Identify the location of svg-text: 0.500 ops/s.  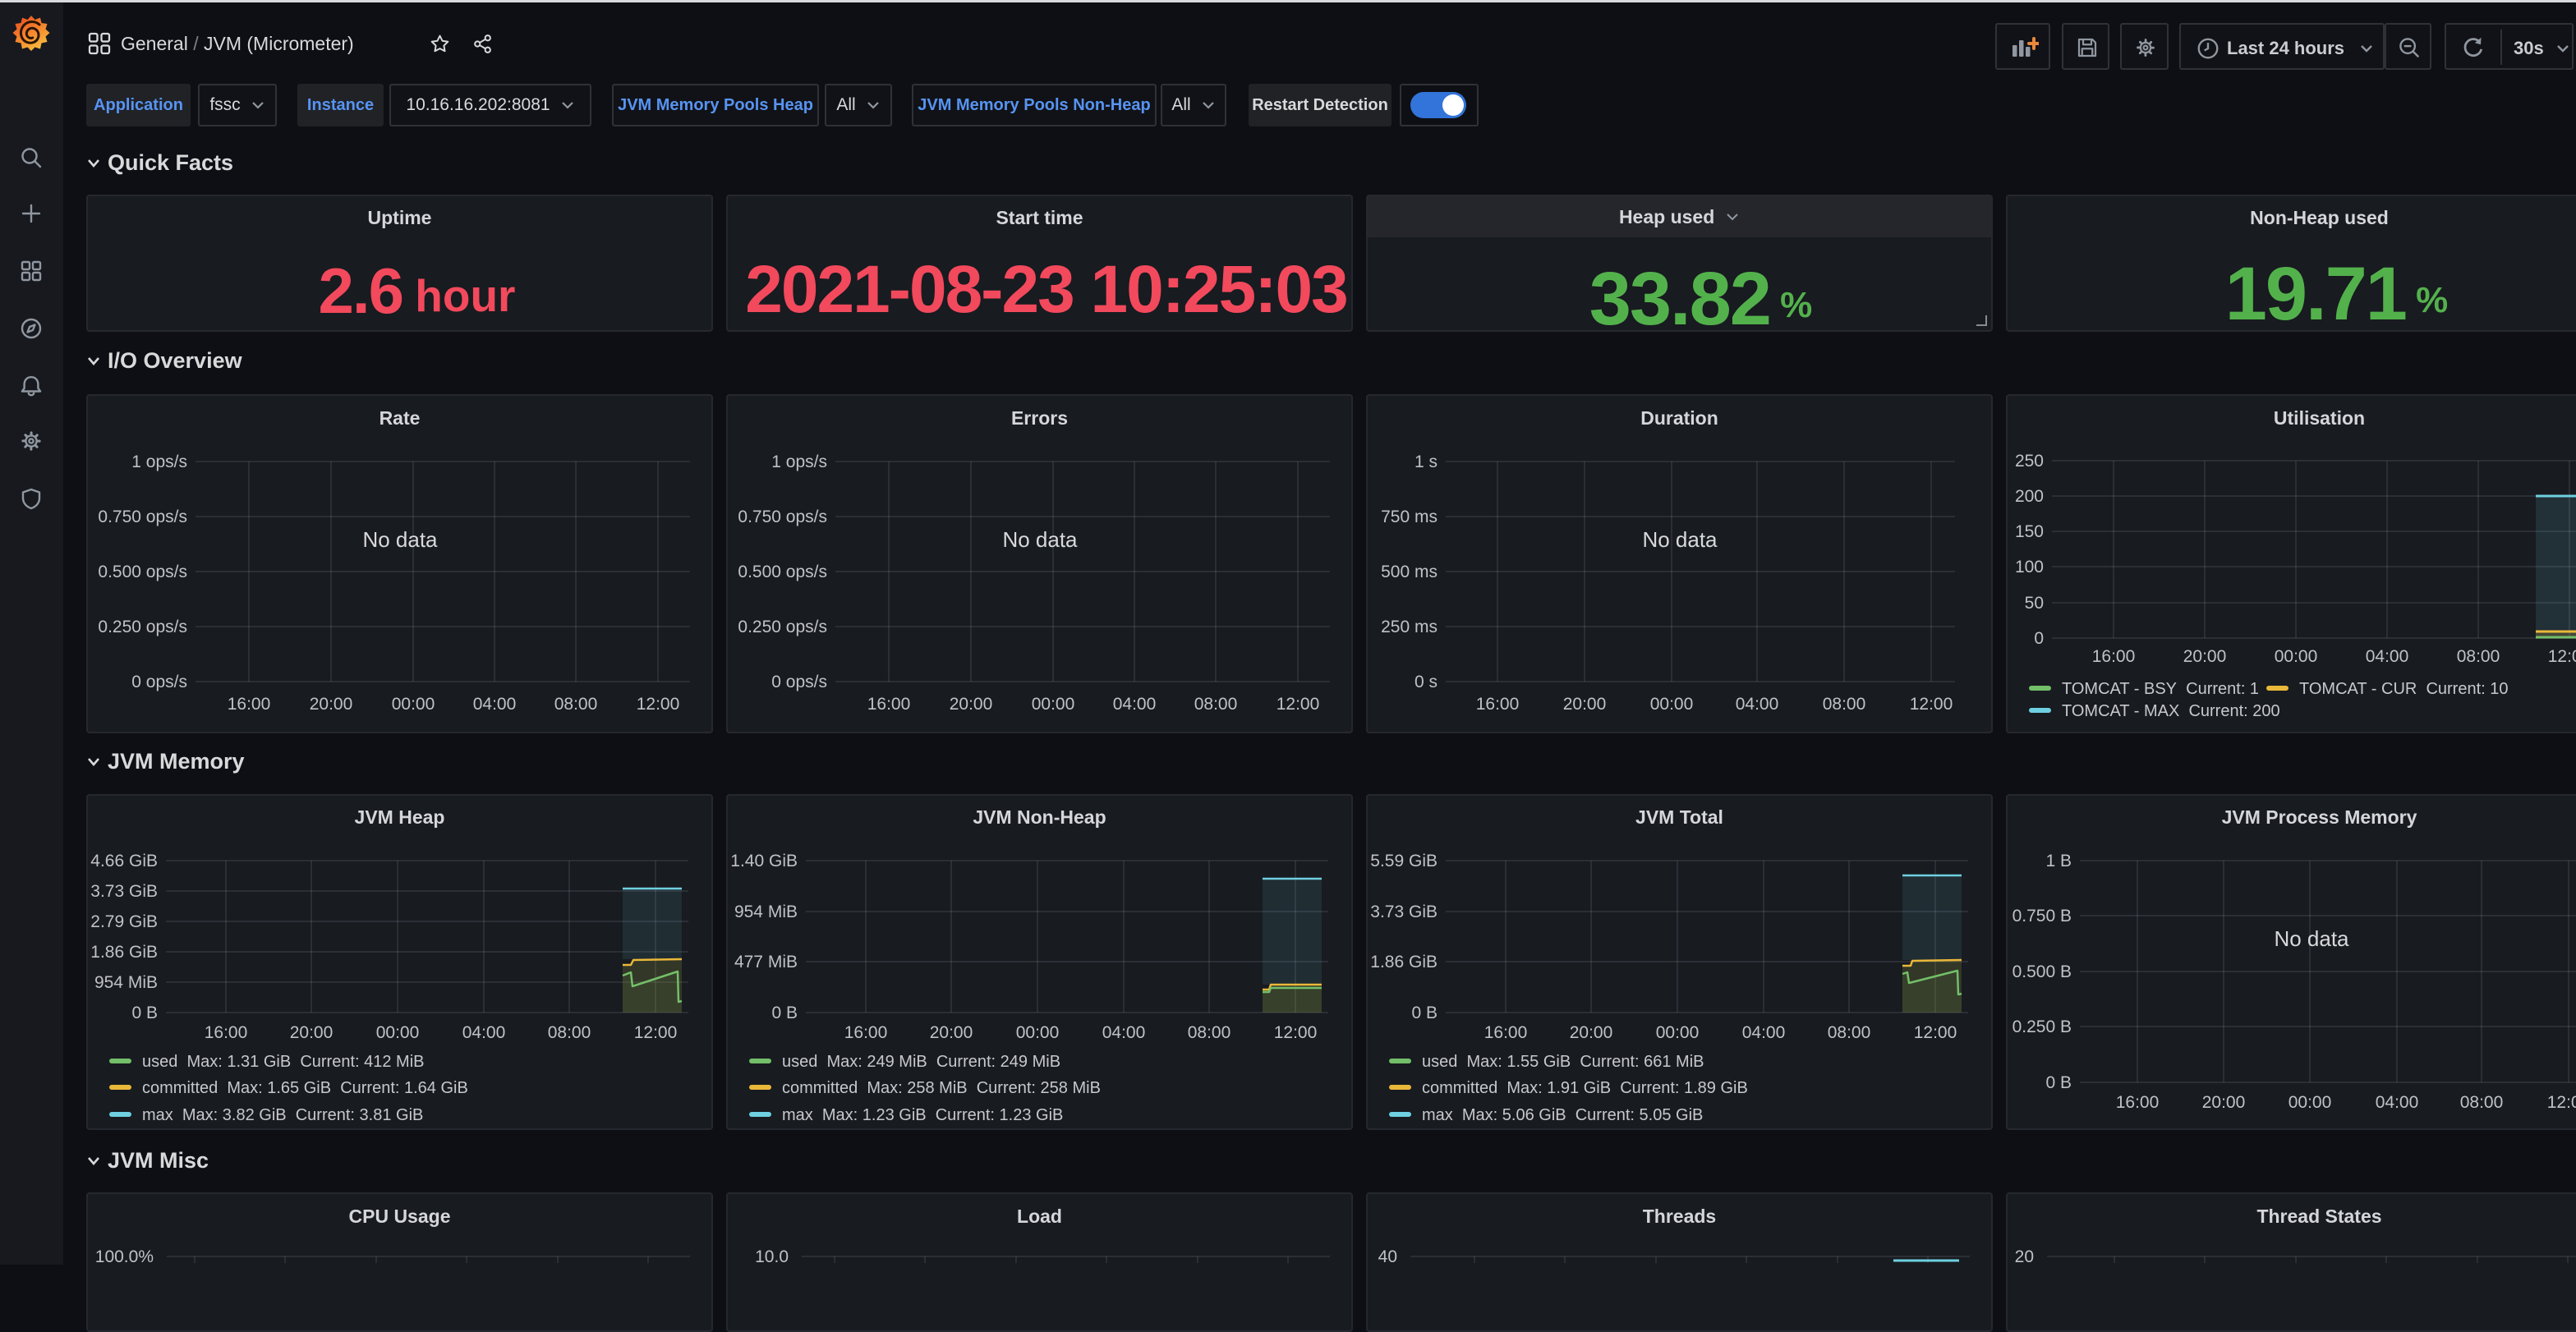
(782, 572).